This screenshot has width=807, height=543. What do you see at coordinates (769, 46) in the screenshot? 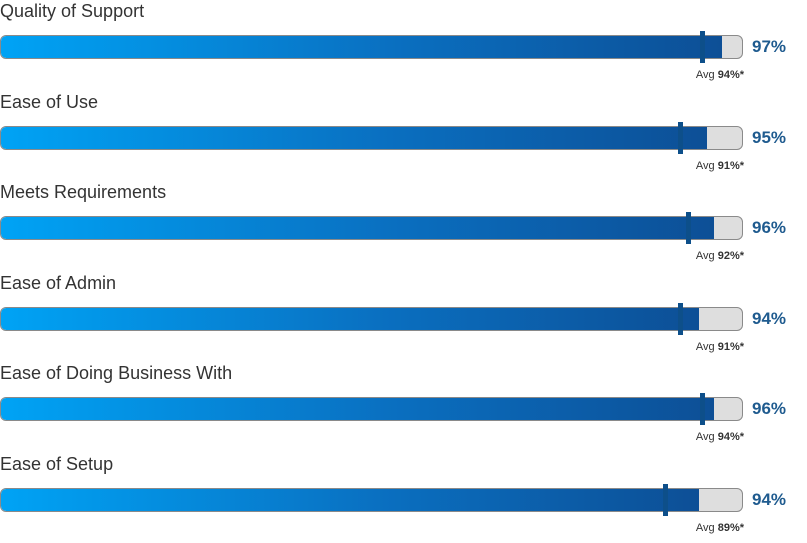
I see `rating-value: 97%` at bounding box center [769, 46].